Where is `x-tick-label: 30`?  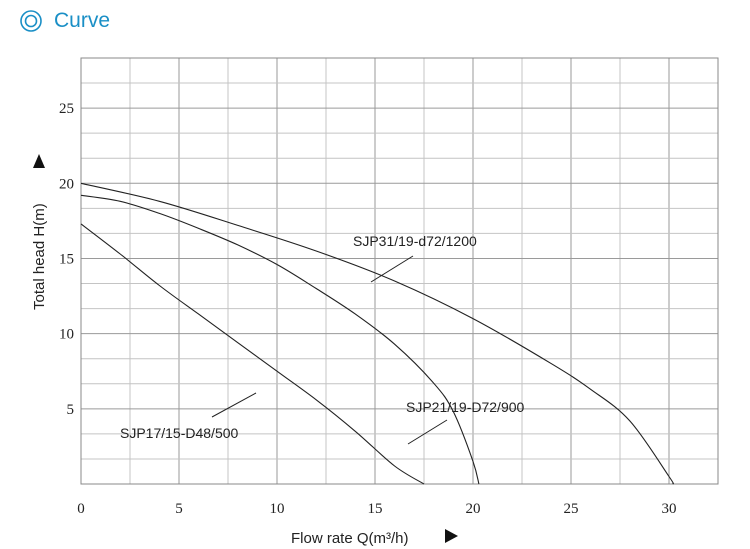
x-tick-label: 30 is located at coordinates (669, 509).